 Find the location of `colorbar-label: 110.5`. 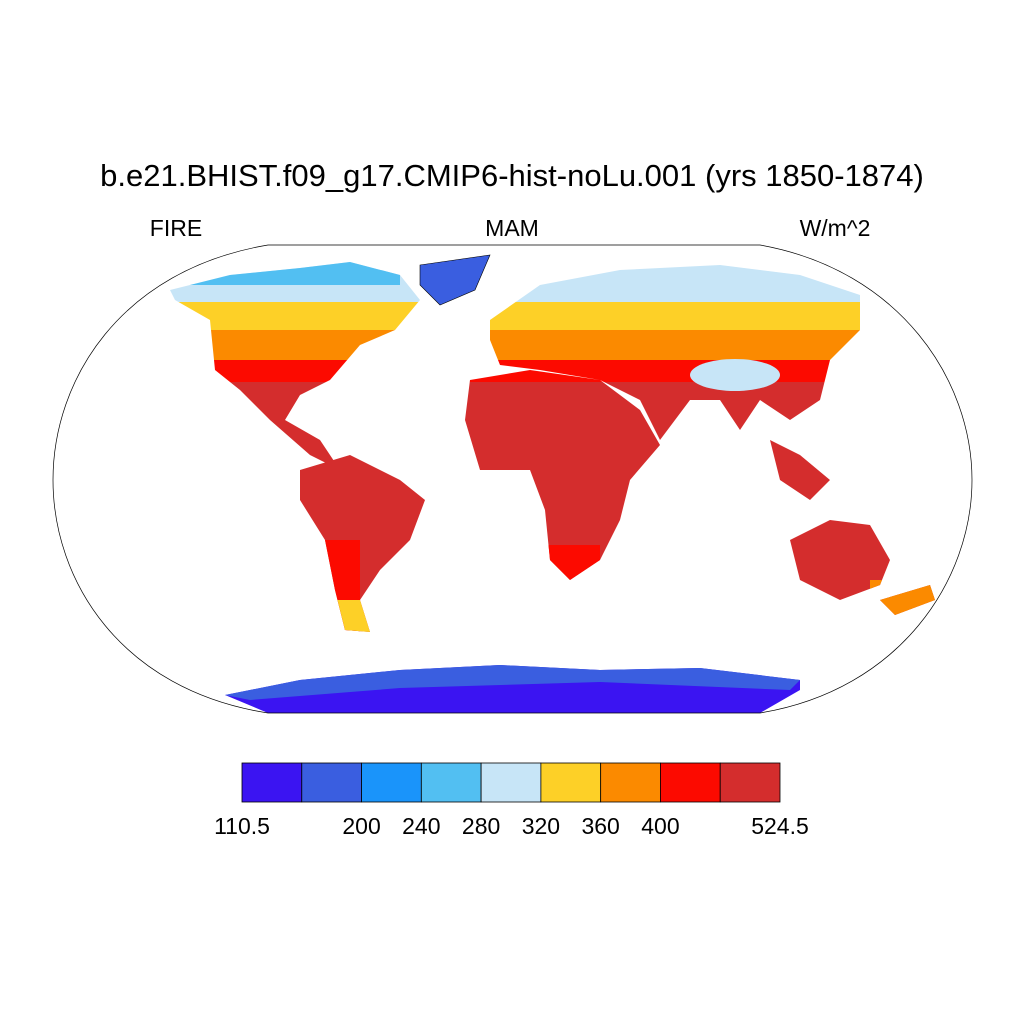

colorbar-label: 110.5 is located at coordinates (242, 826).